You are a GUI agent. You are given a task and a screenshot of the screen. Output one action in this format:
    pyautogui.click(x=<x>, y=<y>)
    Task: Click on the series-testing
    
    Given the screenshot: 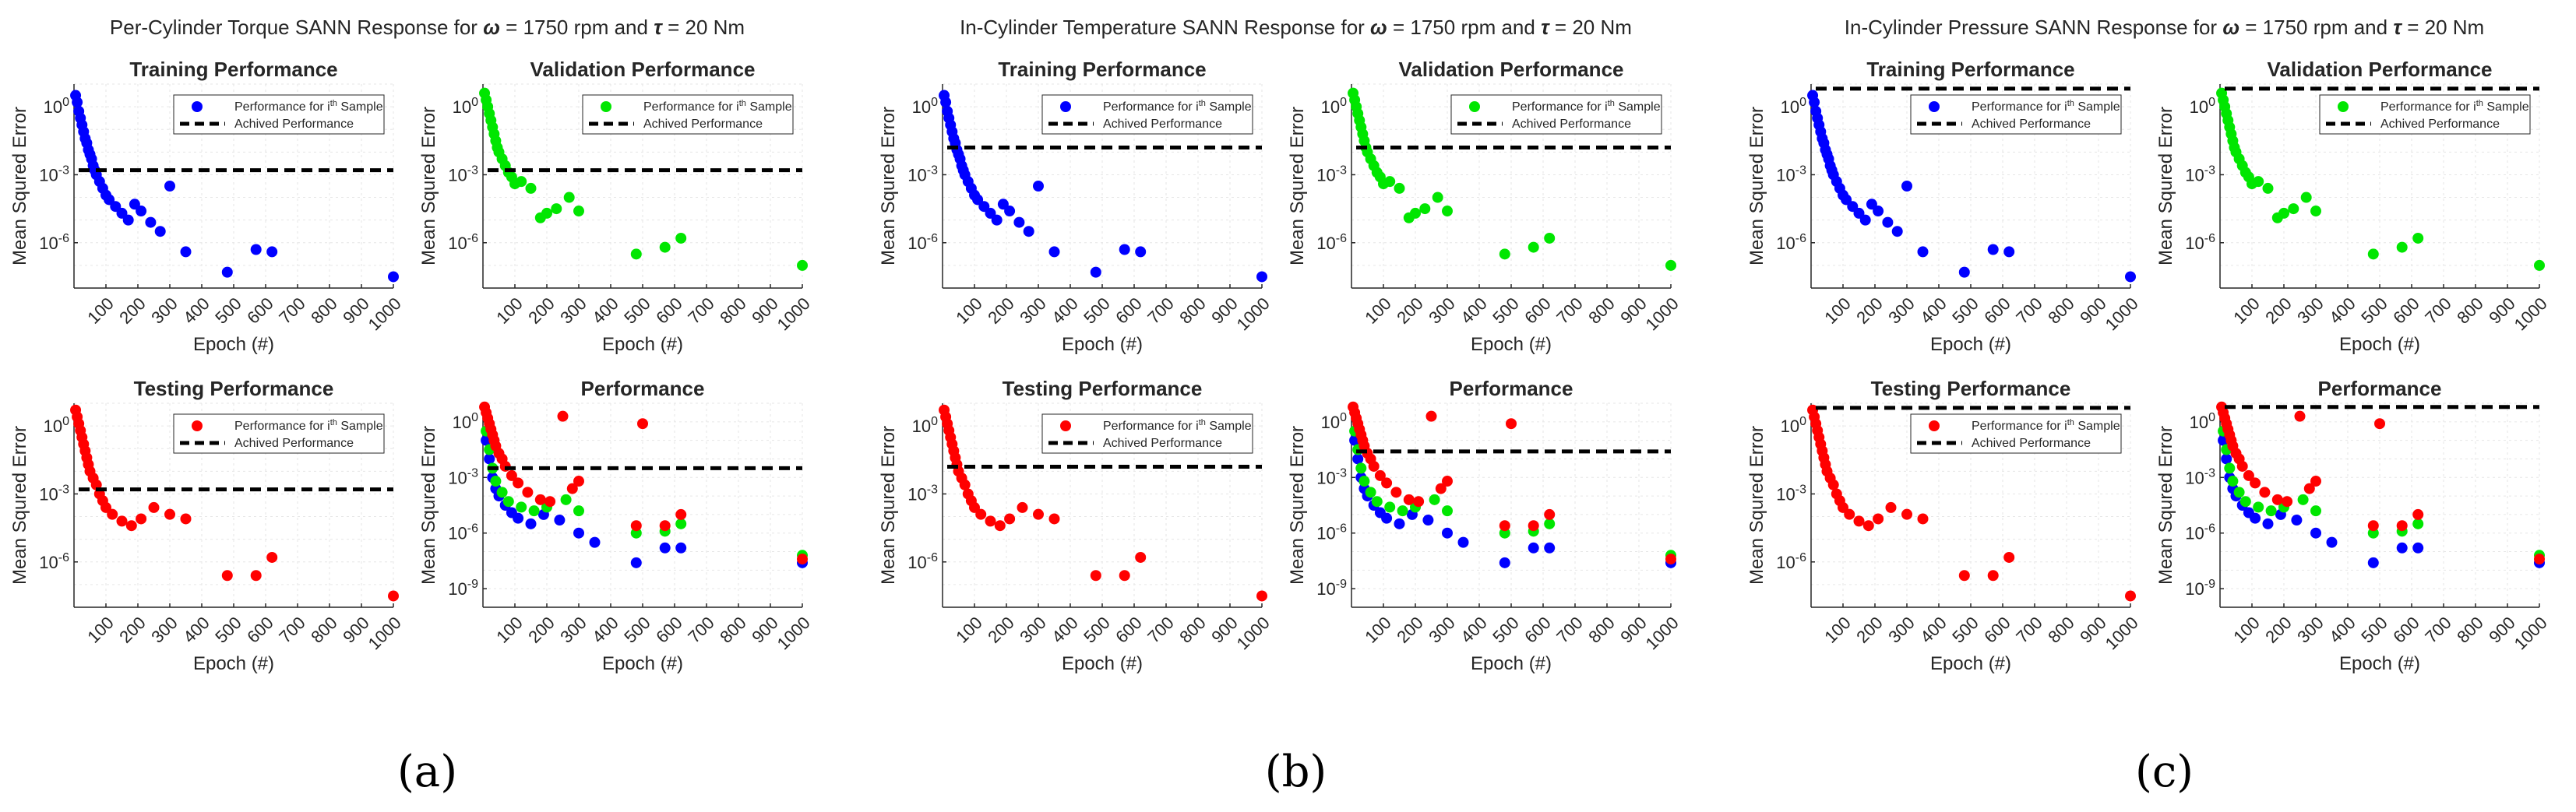 What is the action you would take?
    pyautogui.click(x=1512, y=483)
    